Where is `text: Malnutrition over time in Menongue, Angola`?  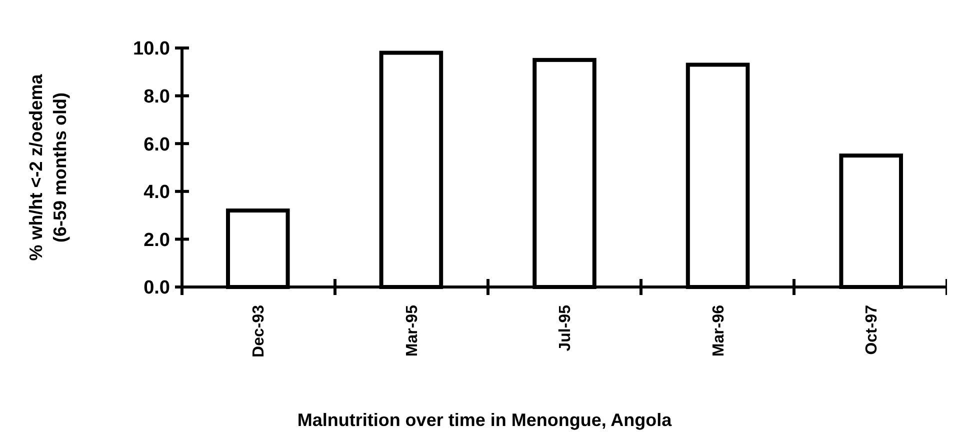
text: Malnutrition over time in Menongue, Angola is located at coordinates (485, 420).